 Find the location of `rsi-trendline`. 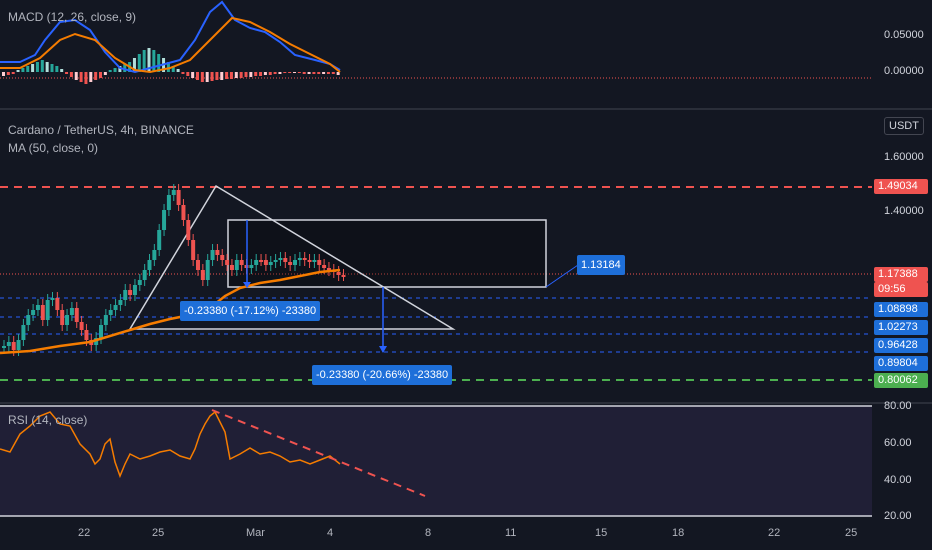

rsi-trendline is located at coordinates (318, 453).